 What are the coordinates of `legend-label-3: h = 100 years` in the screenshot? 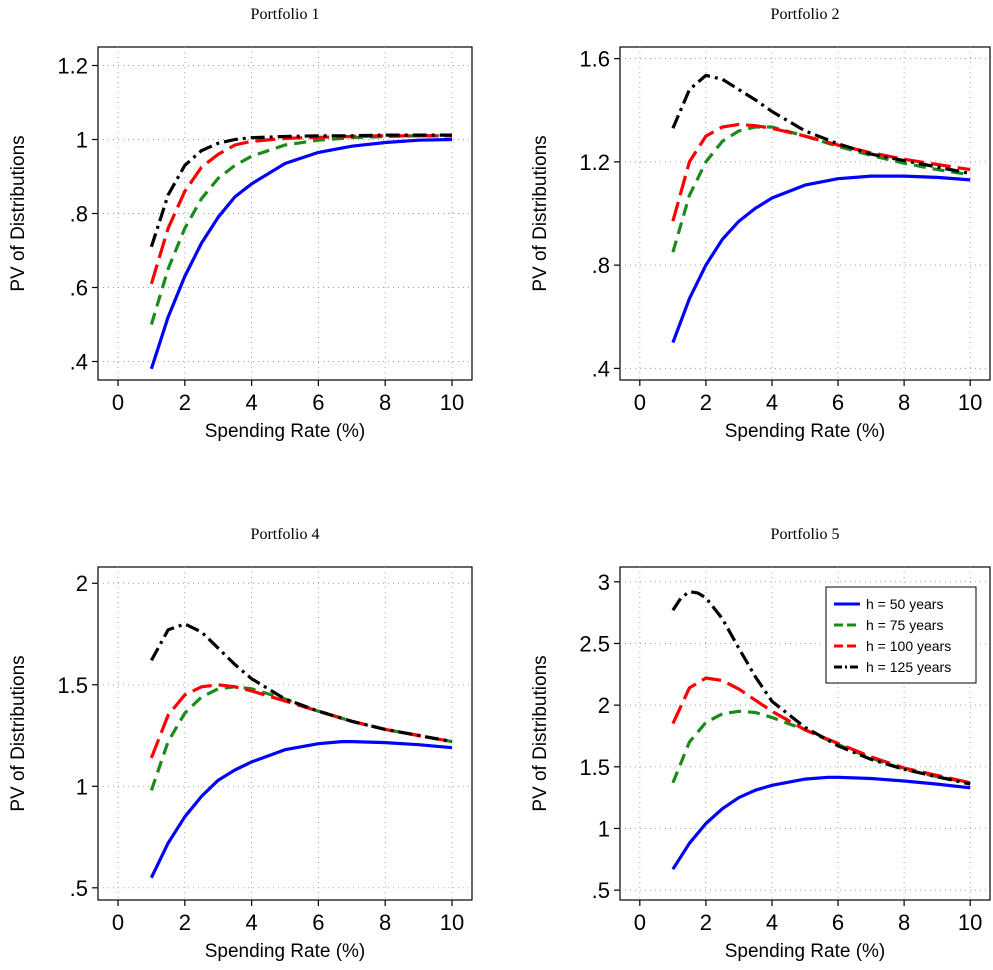 It's located at (908, 646).